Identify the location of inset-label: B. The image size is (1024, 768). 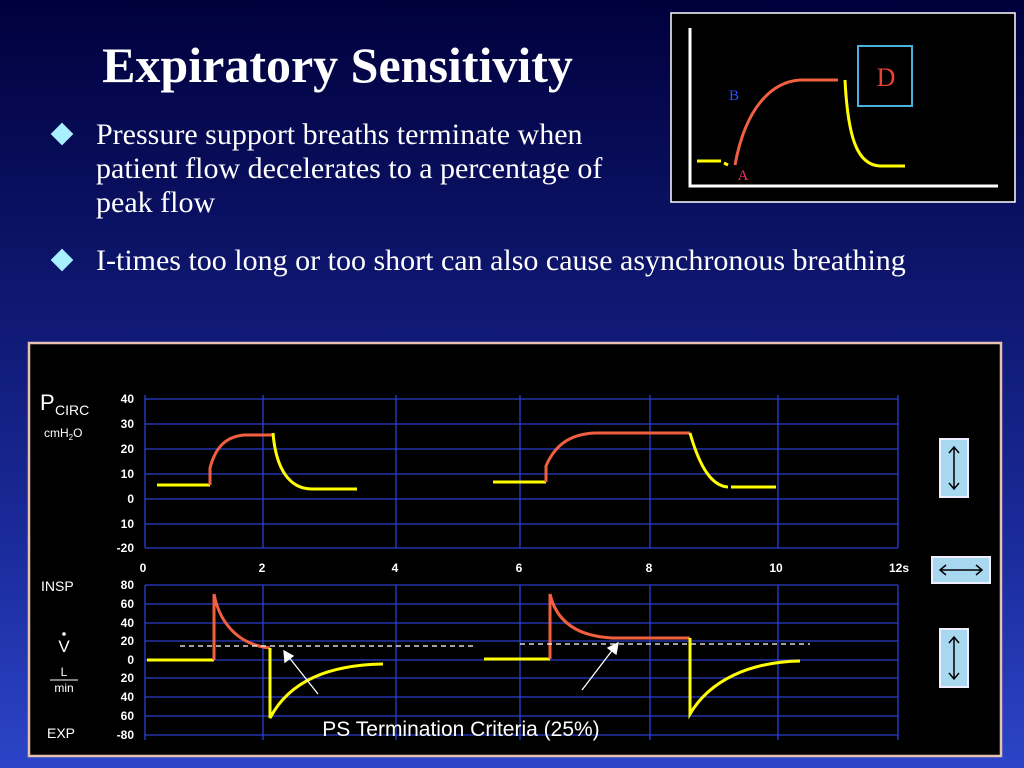
(734, 96).